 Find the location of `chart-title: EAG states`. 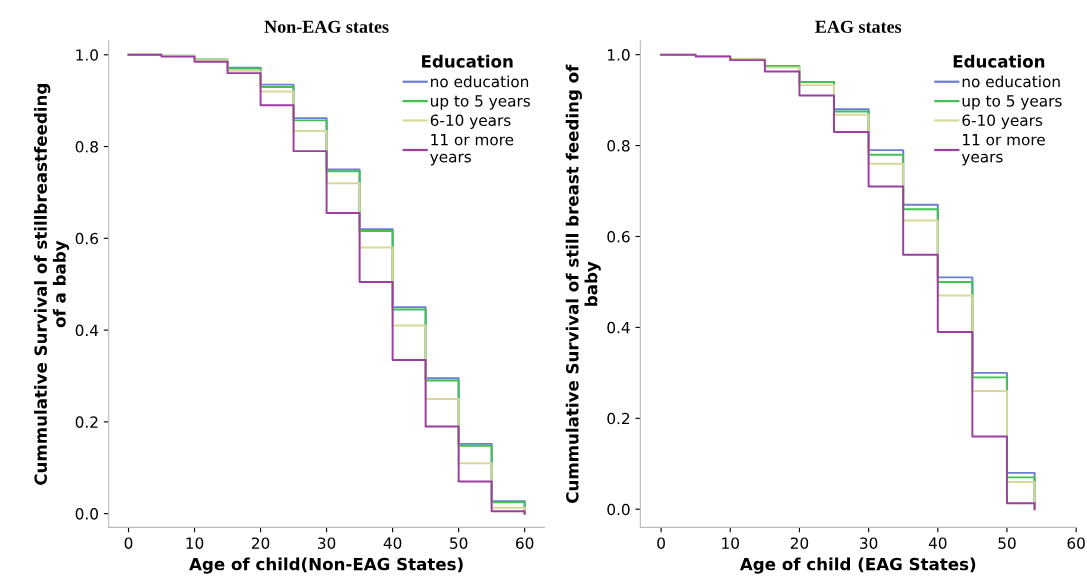

chart-title: EAG states is located at coordinates (858, 26).